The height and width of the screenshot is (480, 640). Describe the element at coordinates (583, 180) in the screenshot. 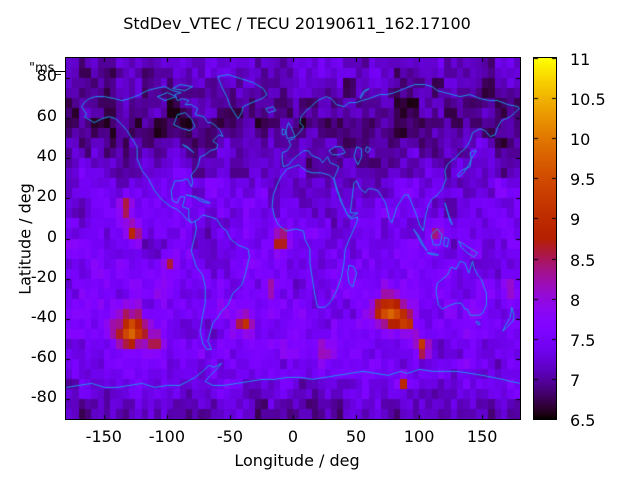

I see `colorbar-tick-label: 9.5` at that location.